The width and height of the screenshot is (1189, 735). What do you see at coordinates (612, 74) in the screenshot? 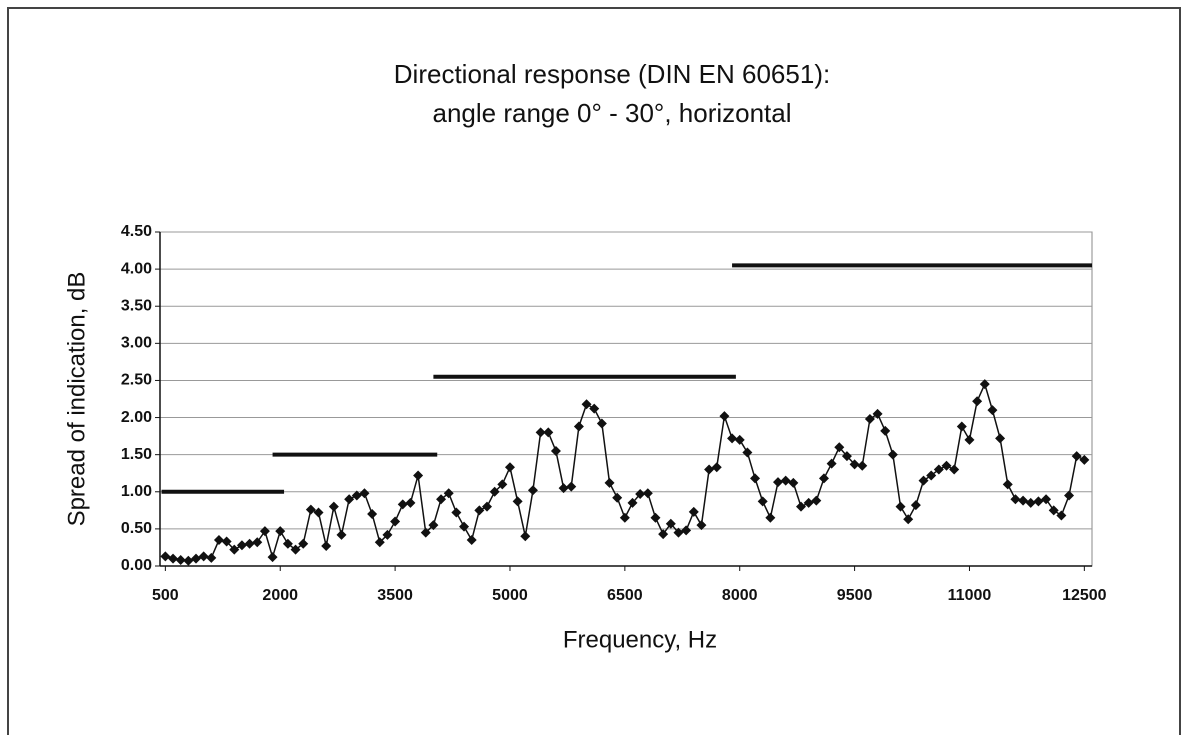
I see `chart-title: Directional response (DIN EN 60651):` at bounding box center [612, 74].